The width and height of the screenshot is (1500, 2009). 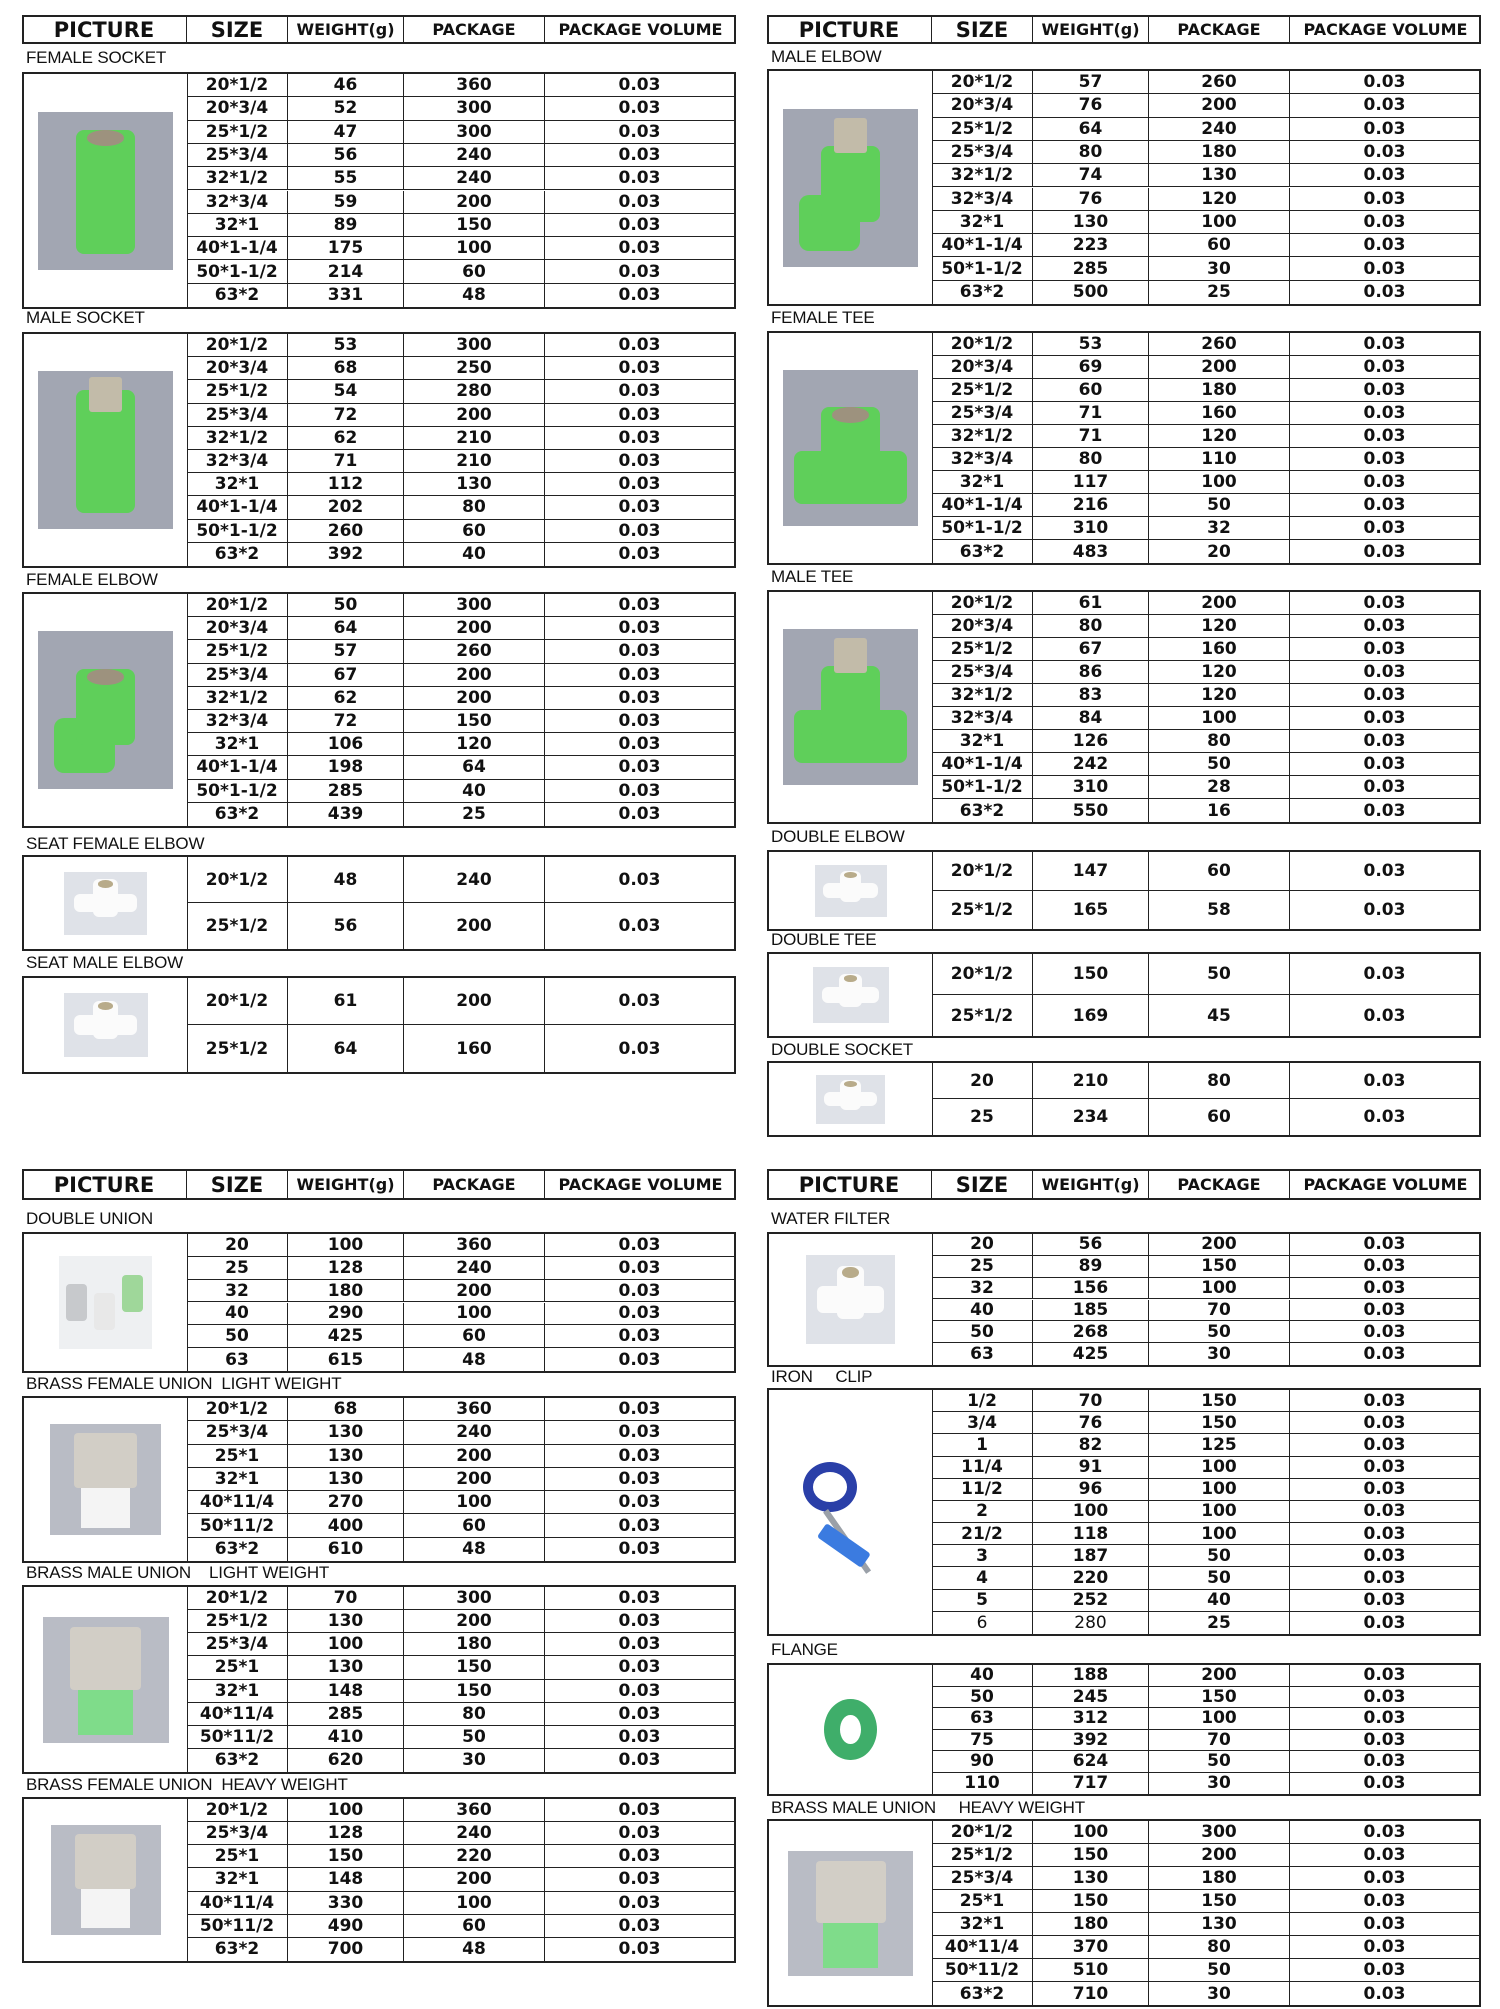 What do you see at coordinates (346, 880) in the screenshot?
I see `weight-cell: 48` at bounding box center [346, 880].